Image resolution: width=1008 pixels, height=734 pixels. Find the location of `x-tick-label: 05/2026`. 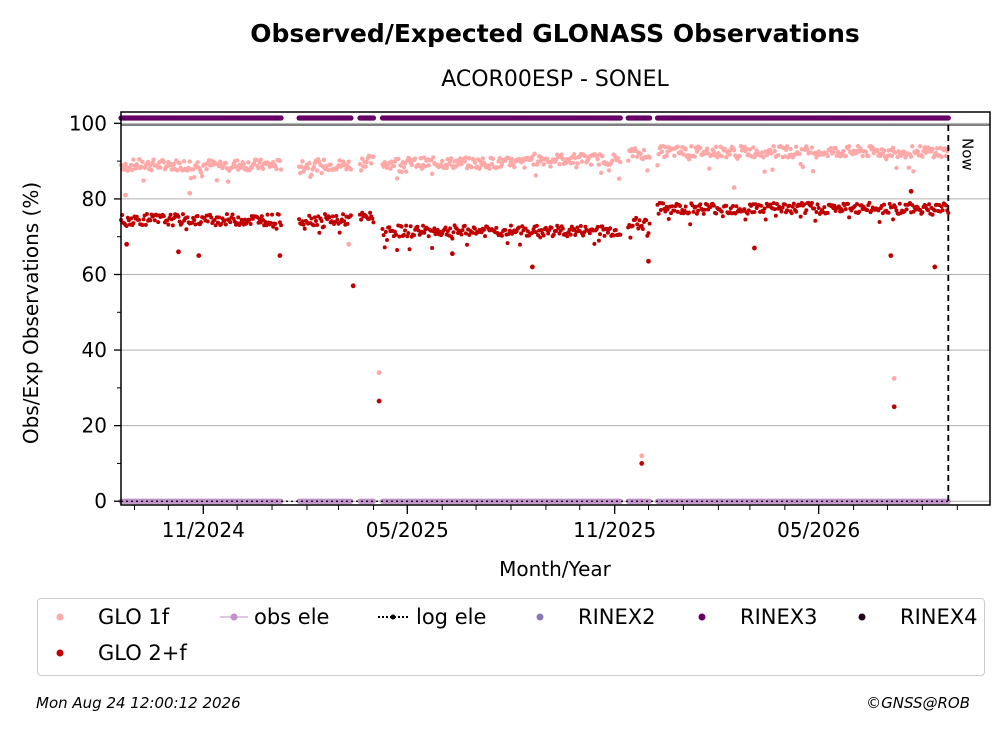

x-tick-label: 05/2026 is located at coordinates (818, 530).